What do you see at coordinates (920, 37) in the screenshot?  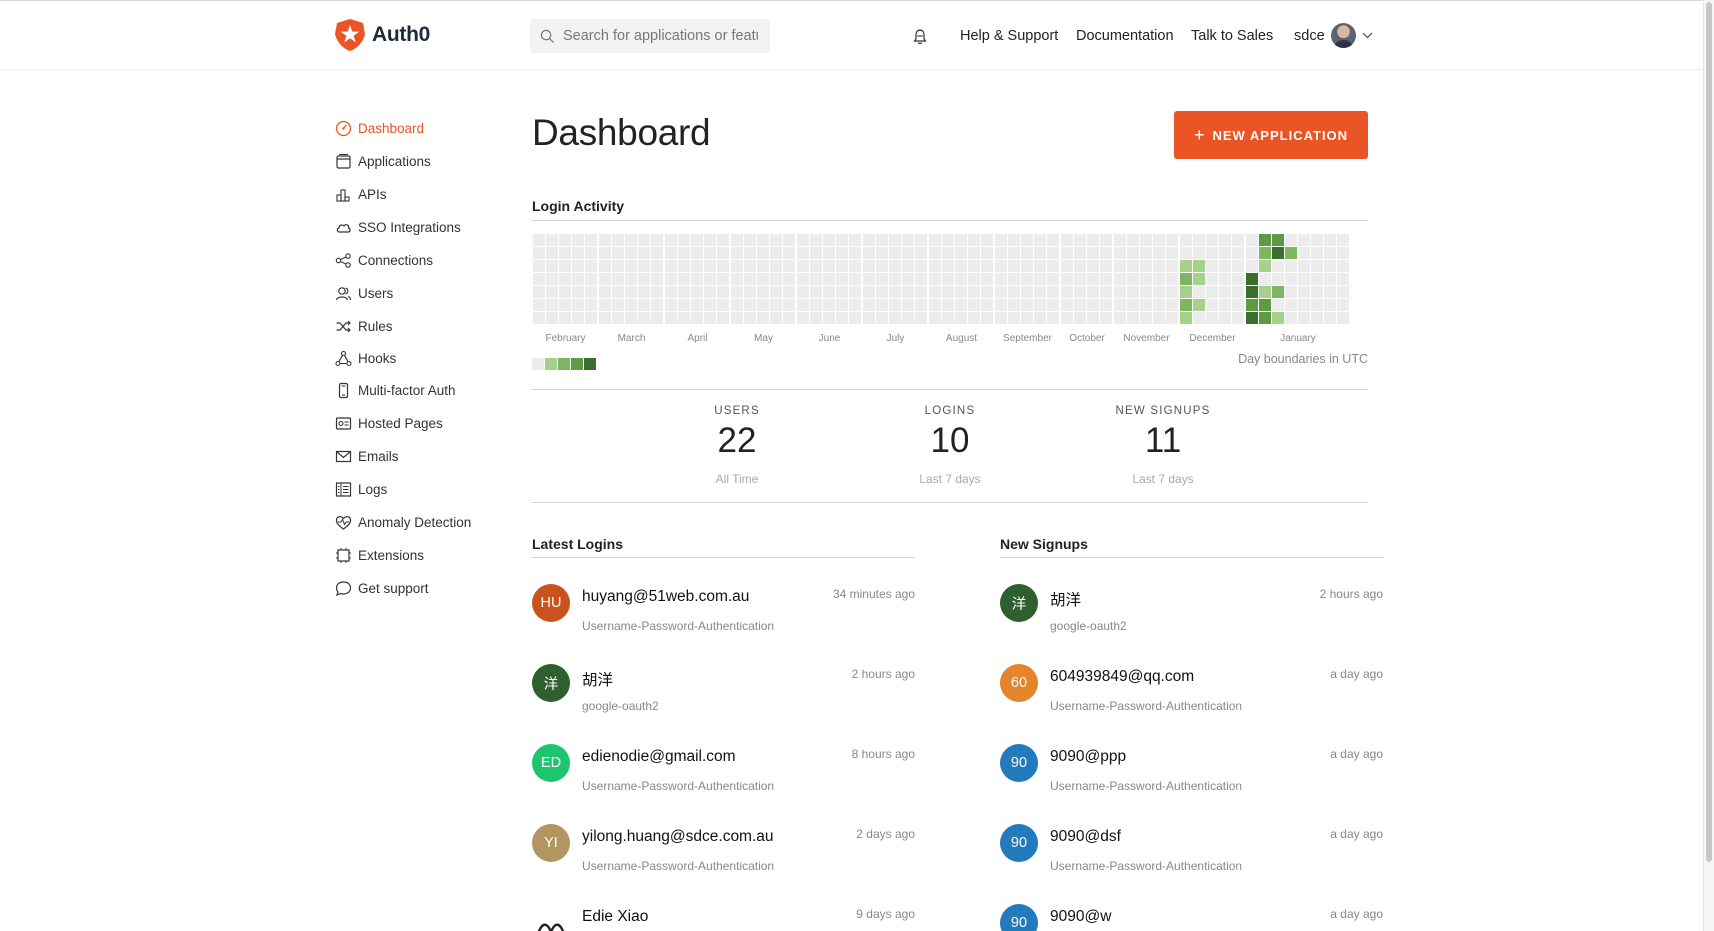 I see `notifications-bell-icon` at bounding box center [920, 37].